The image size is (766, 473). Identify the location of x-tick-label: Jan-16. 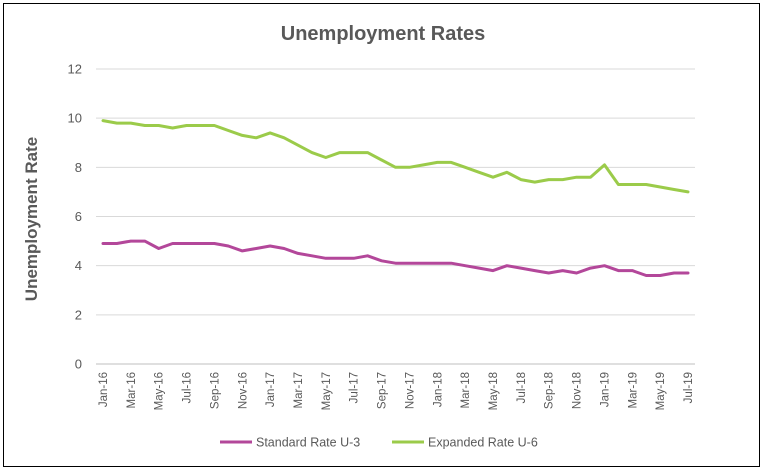
(104, 389).